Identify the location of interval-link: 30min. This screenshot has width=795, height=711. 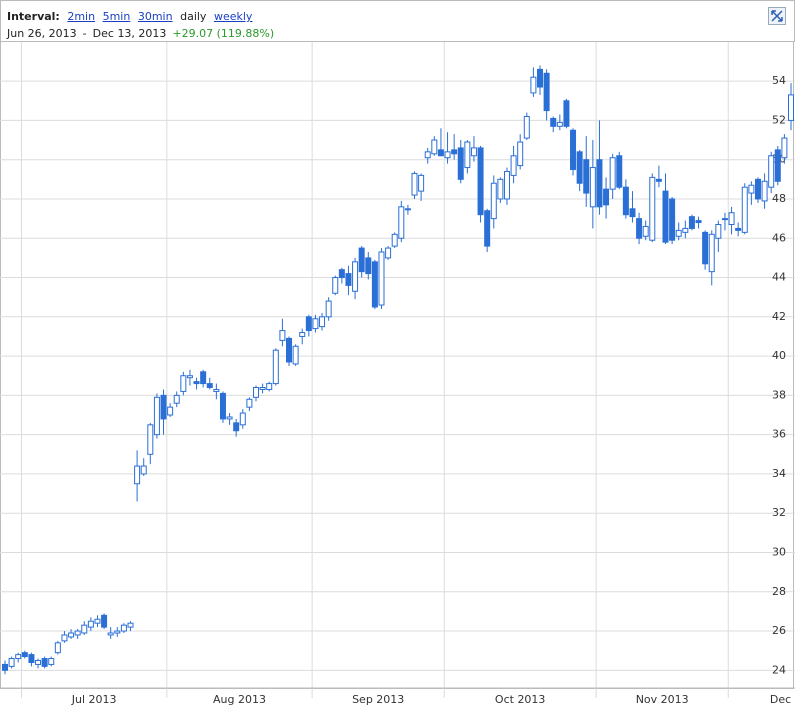
(155, 16).